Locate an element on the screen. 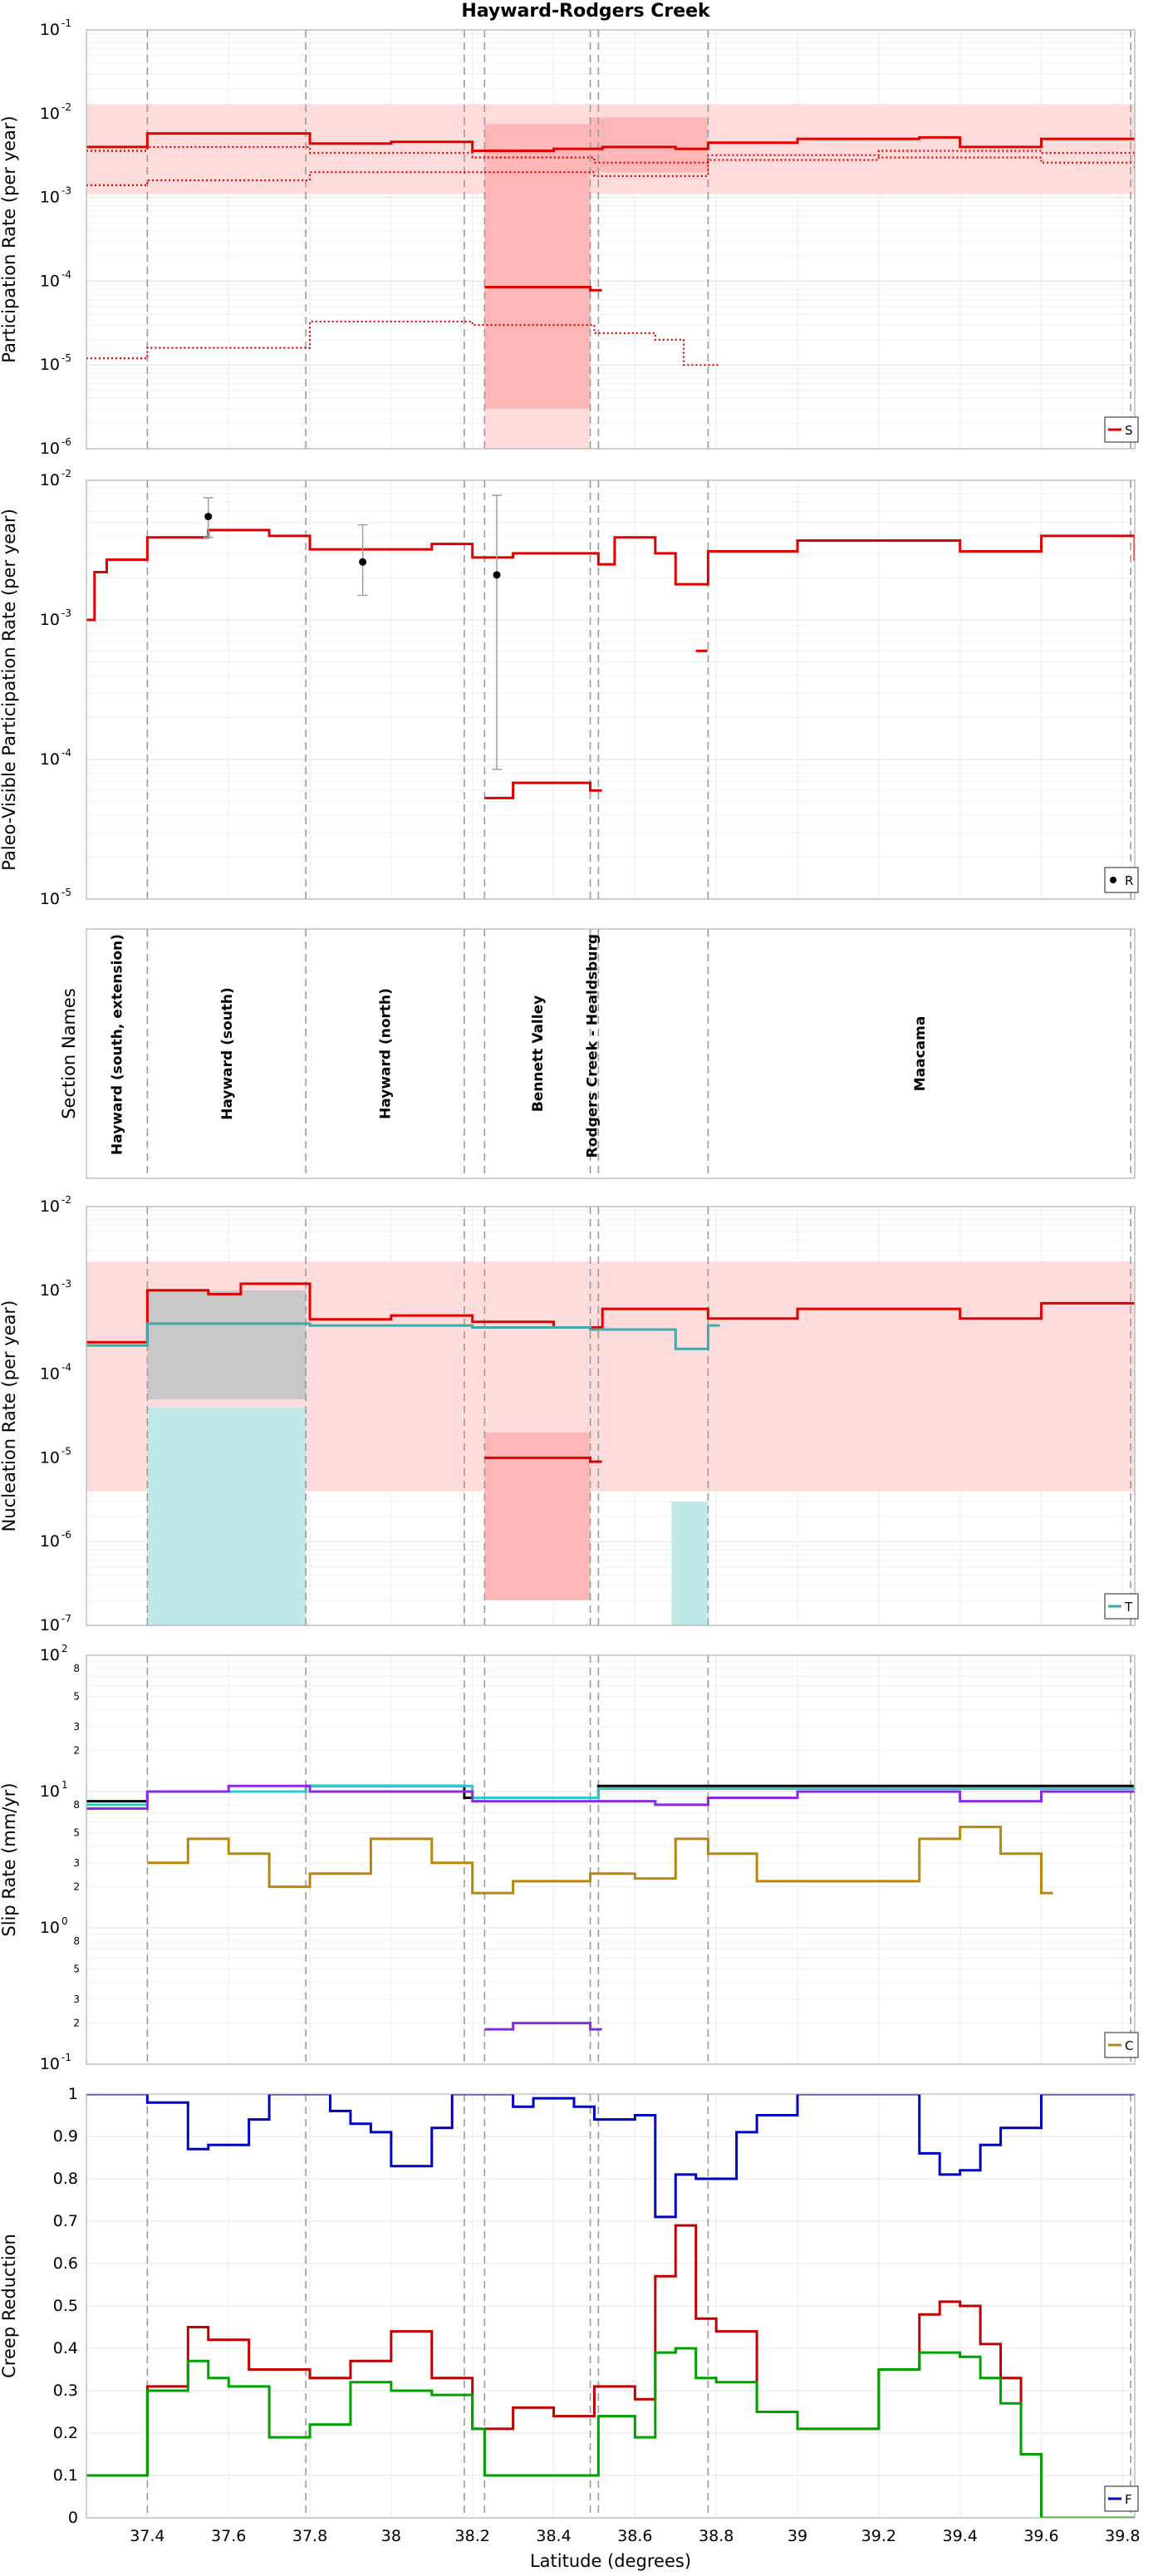 The image size is (1163, 2576). y-tick-exponent: -1 is located at coordinates (66, 2057).